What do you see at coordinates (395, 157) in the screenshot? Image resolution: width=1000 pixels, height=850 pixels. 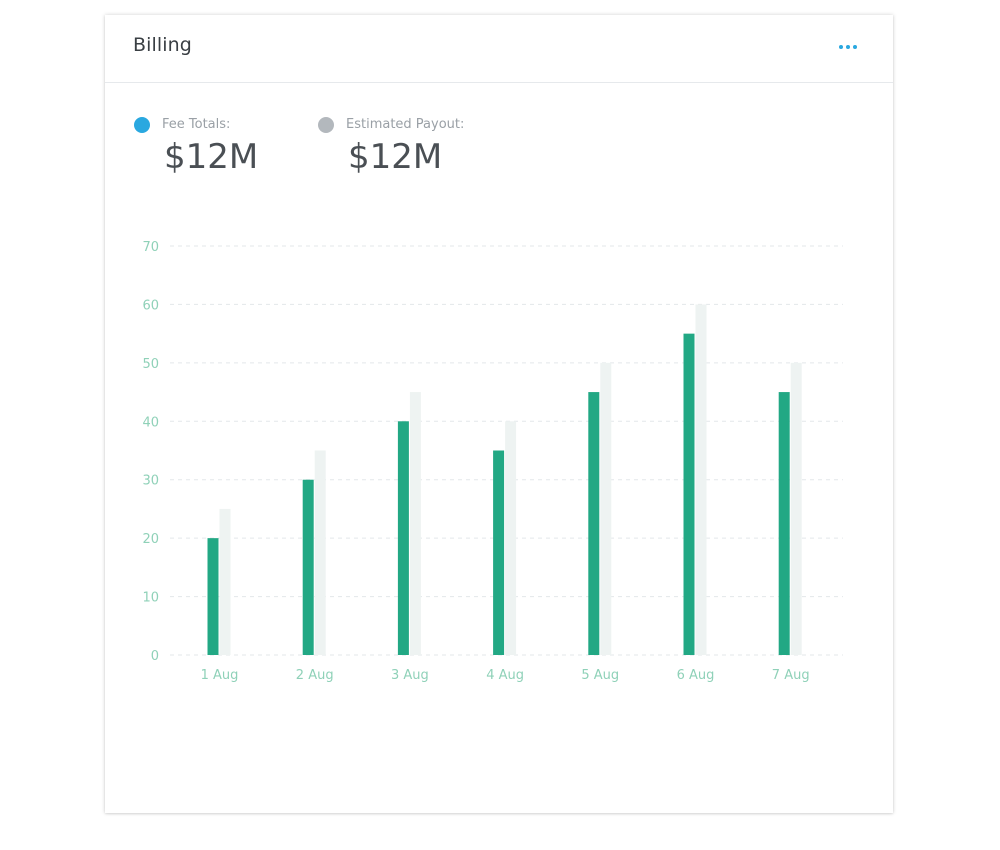 I see `estimated-payout-value: $12M` at bounding box center [395, 157].